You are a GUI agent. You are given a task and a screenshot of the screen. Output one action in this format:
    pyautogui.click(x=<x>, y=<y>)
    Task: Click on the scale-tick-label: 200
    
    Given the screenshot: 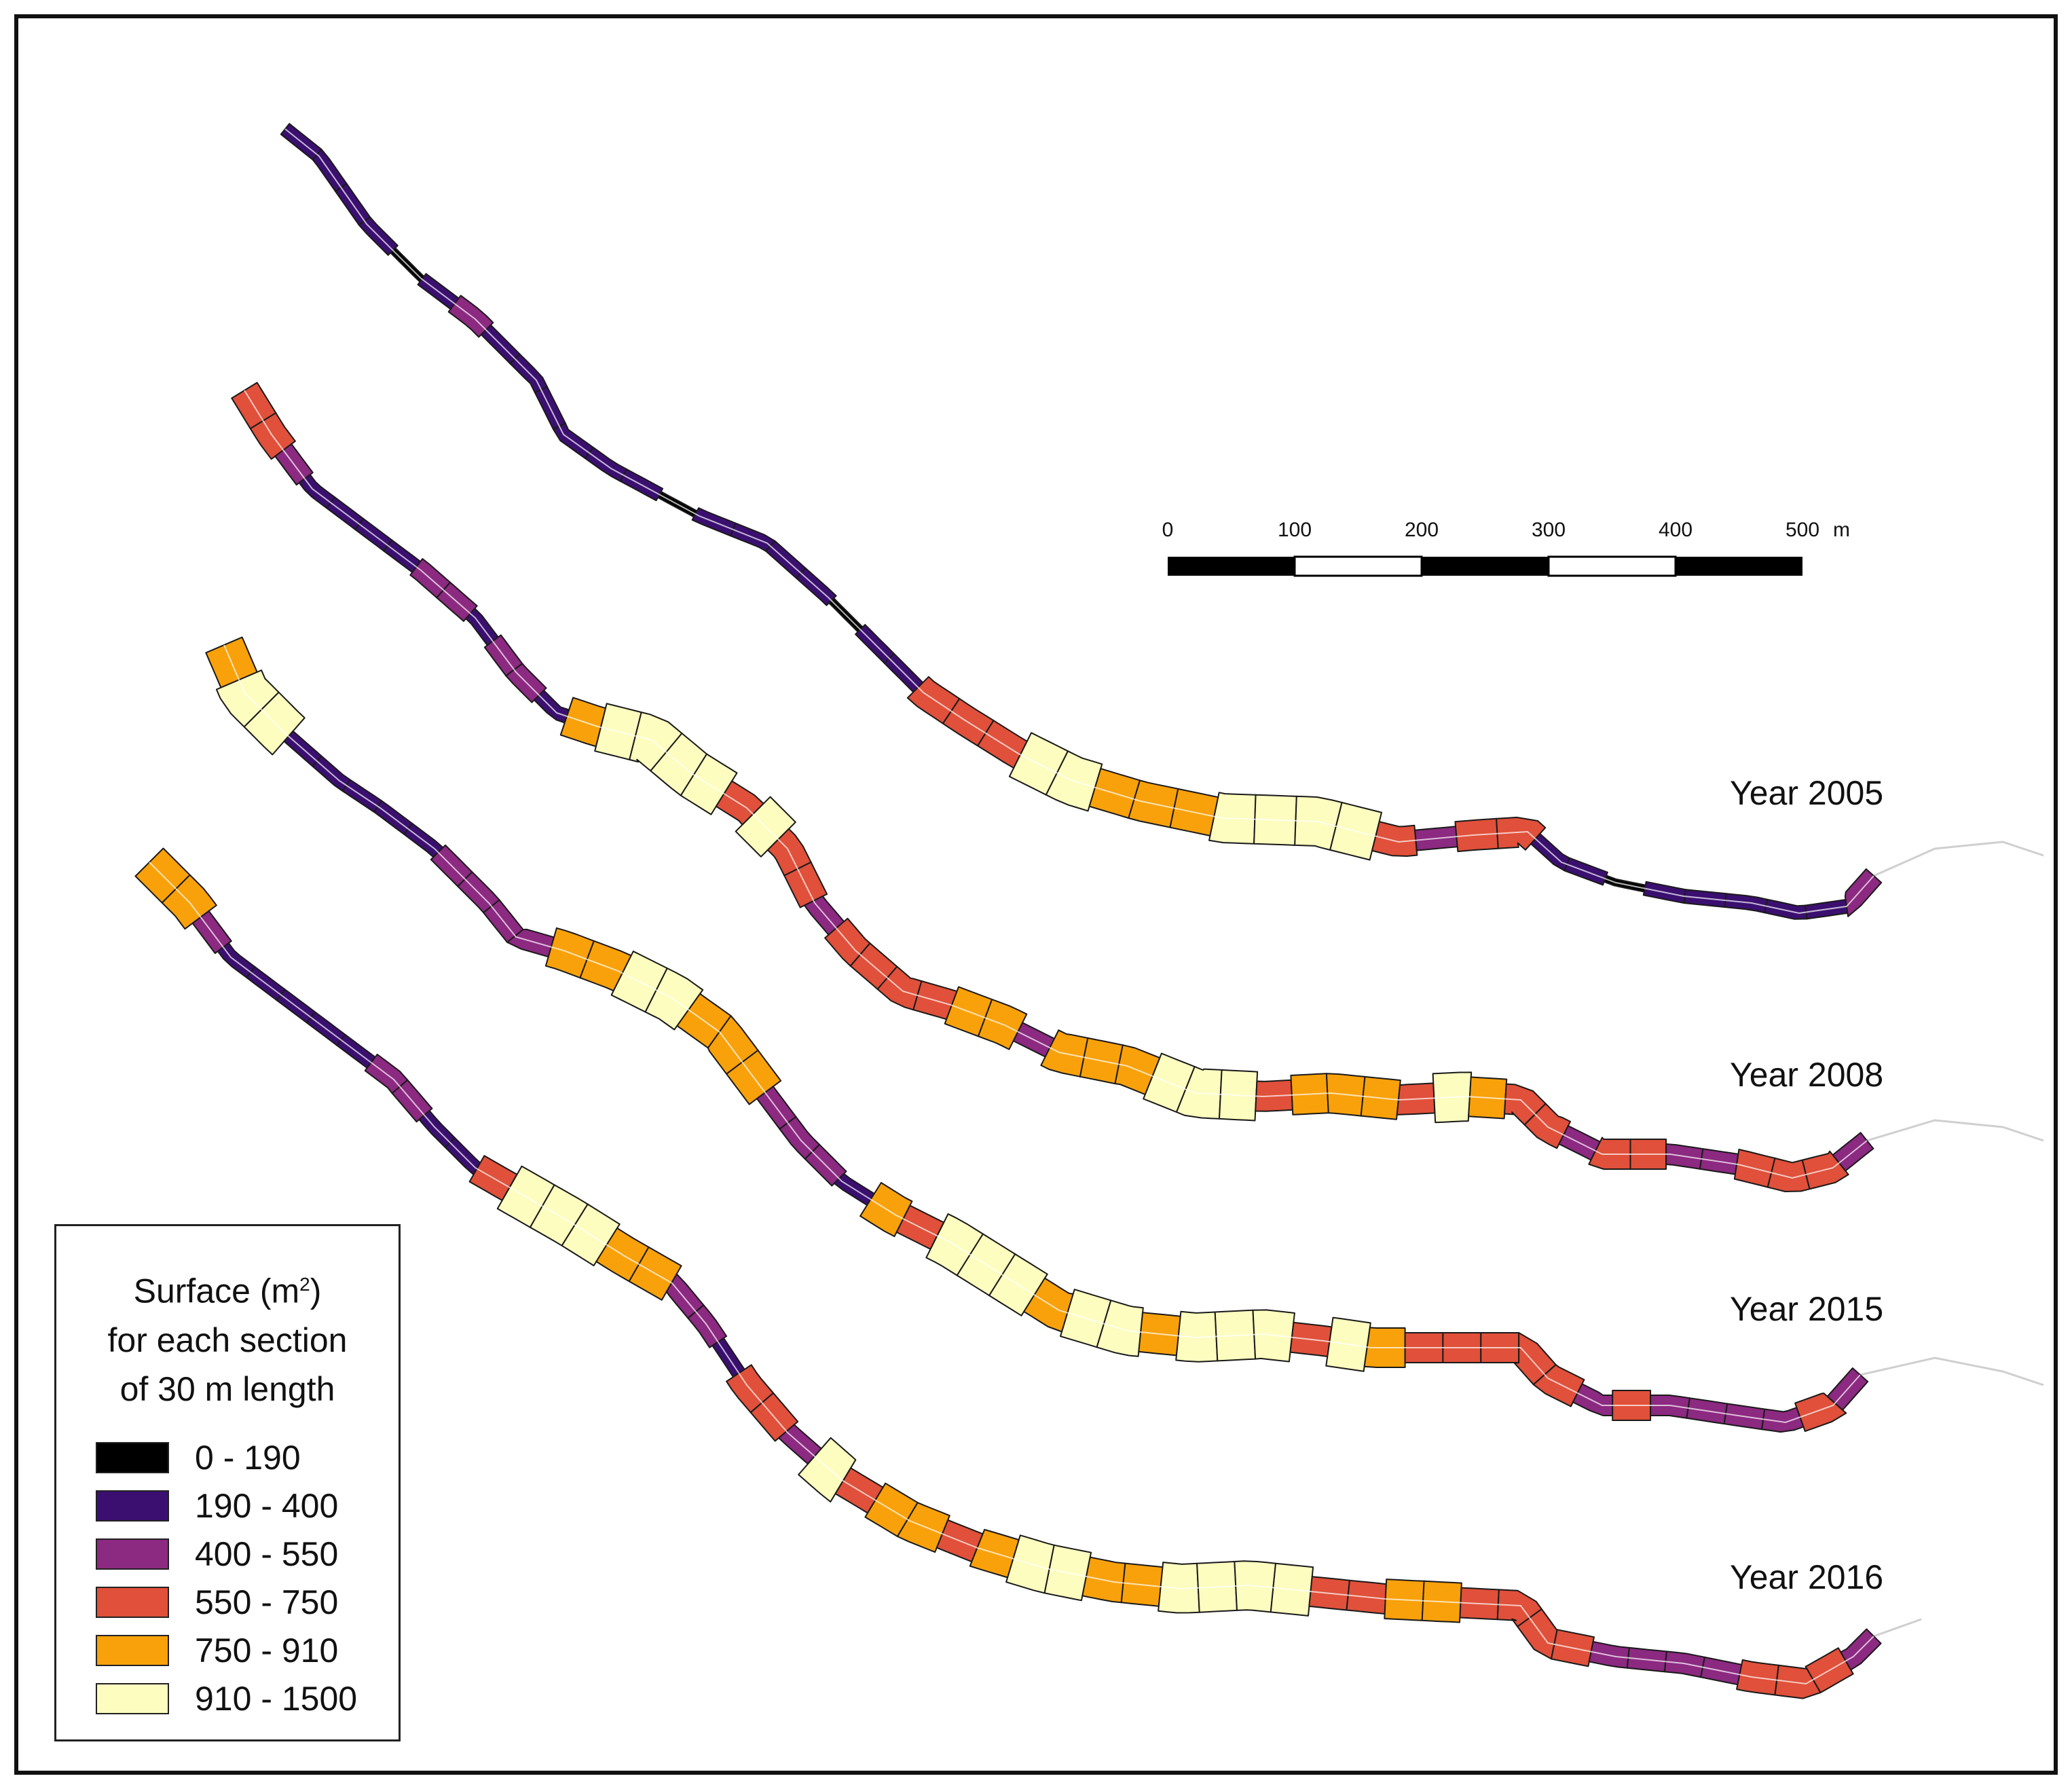 What is the action you would take?
    pyautogui.click(x=1422, y=530)
    